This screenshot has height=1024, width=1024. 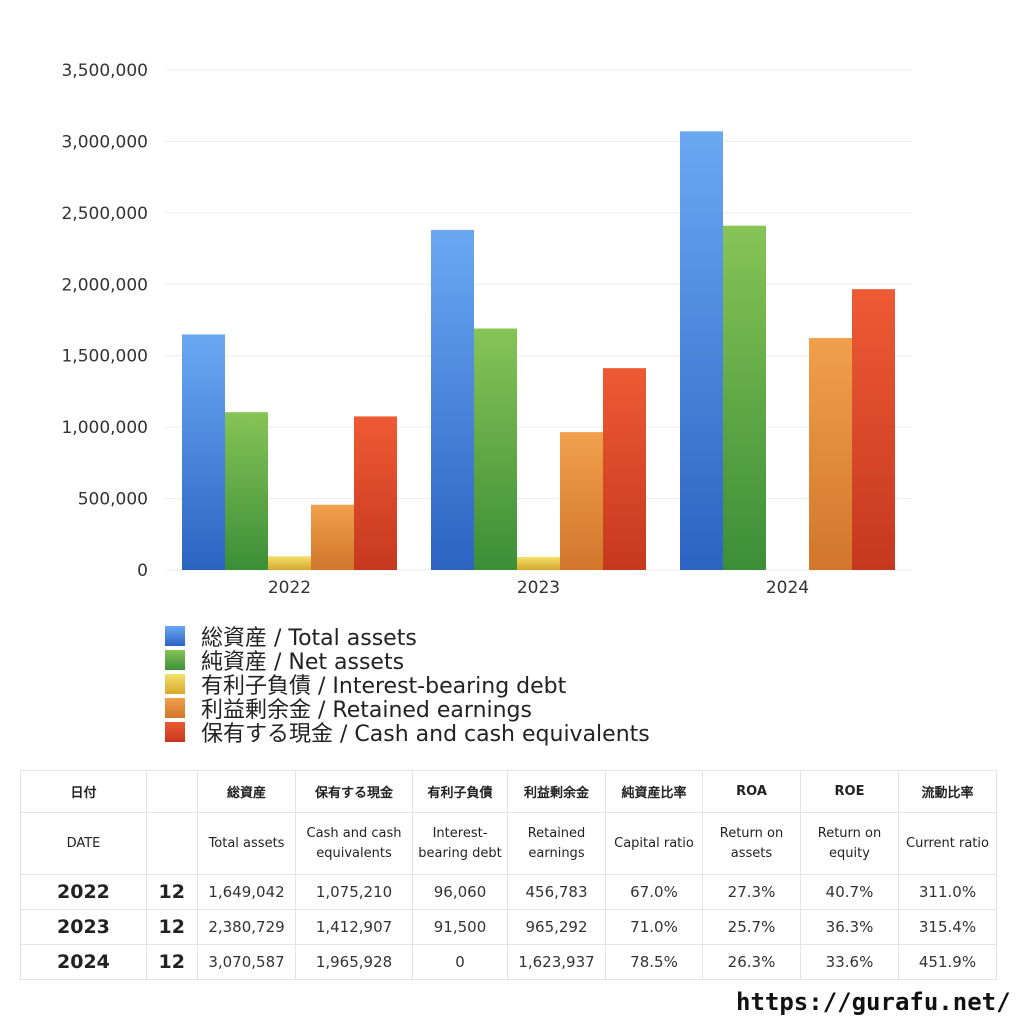 What do you see at coordinates (303, 662) in the screenshot?
I see `legend-label: 純資産 / Net assets` at bounding box center [303, 662].